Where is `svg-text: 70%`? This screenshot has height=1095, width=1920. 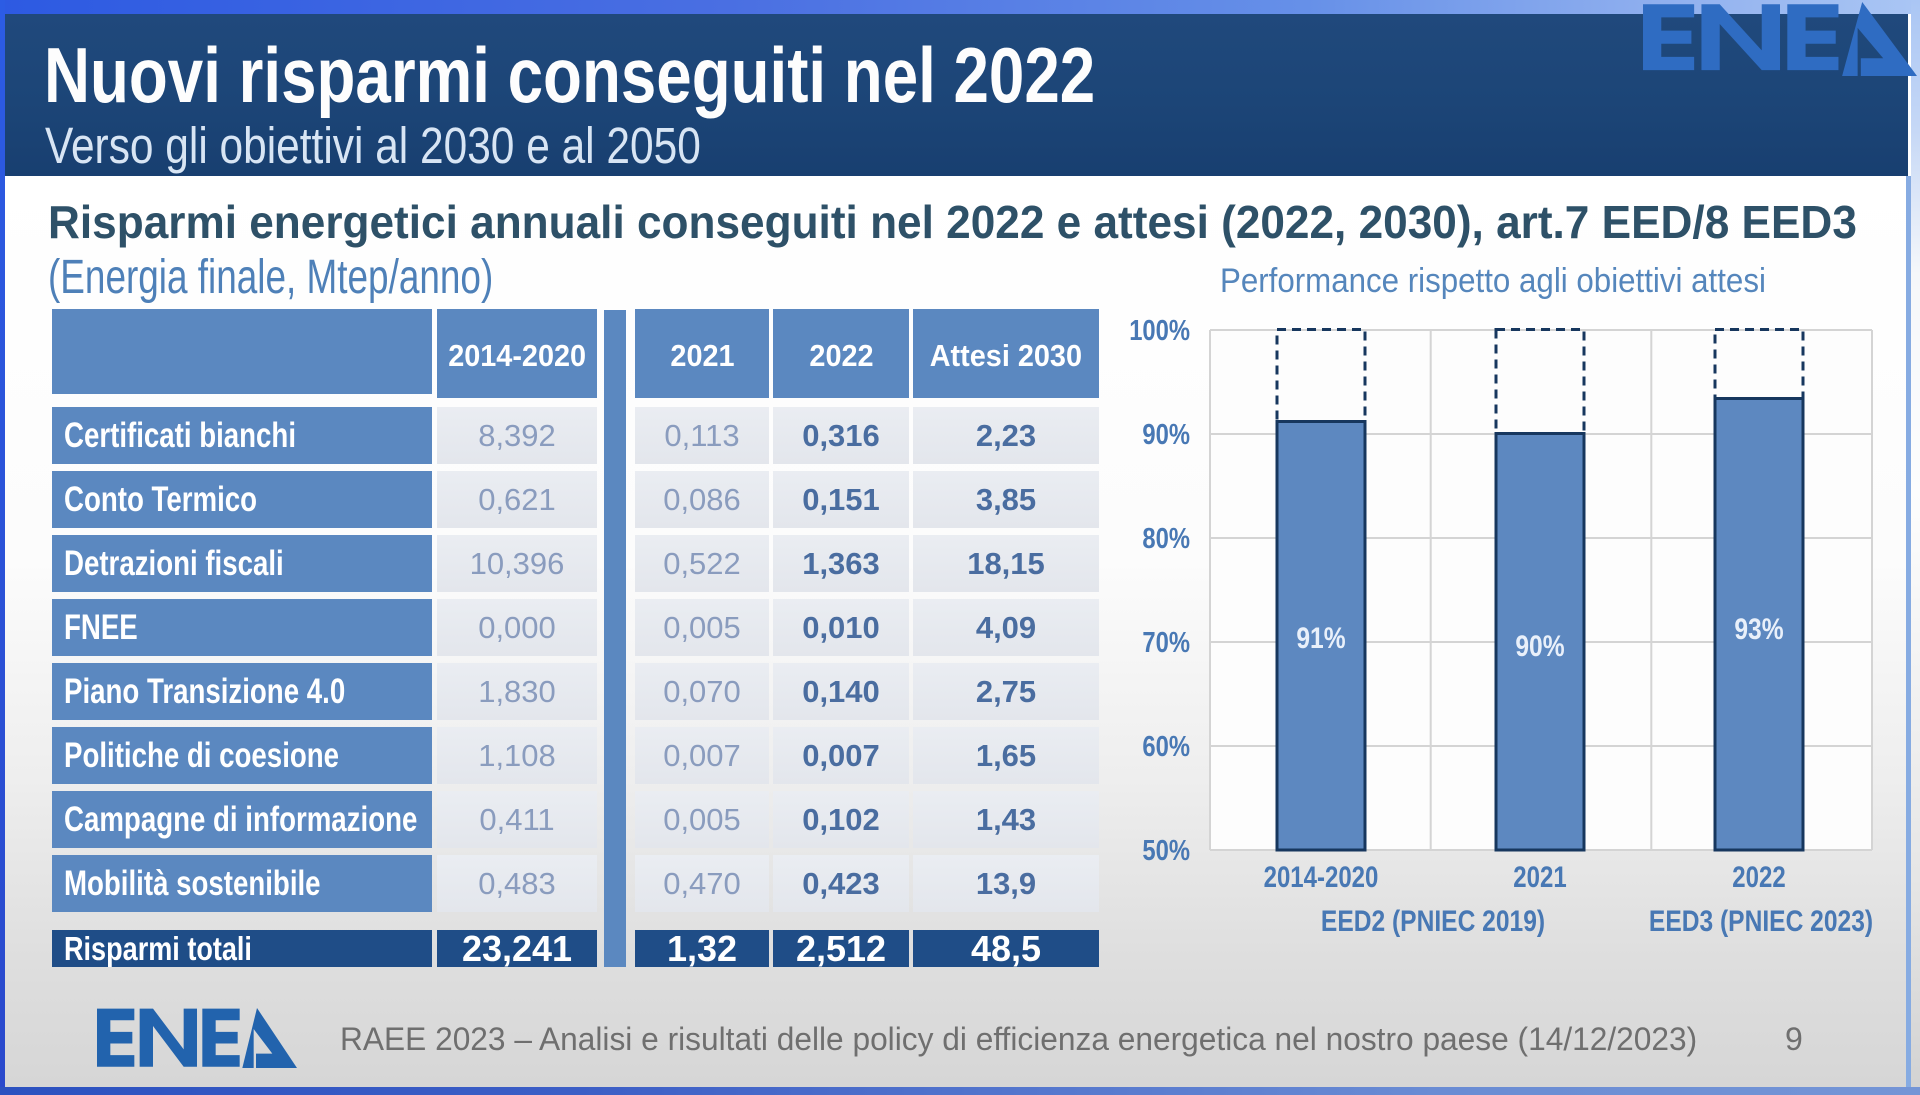
svg-text: 70% is located at coordinates (1166, 642).